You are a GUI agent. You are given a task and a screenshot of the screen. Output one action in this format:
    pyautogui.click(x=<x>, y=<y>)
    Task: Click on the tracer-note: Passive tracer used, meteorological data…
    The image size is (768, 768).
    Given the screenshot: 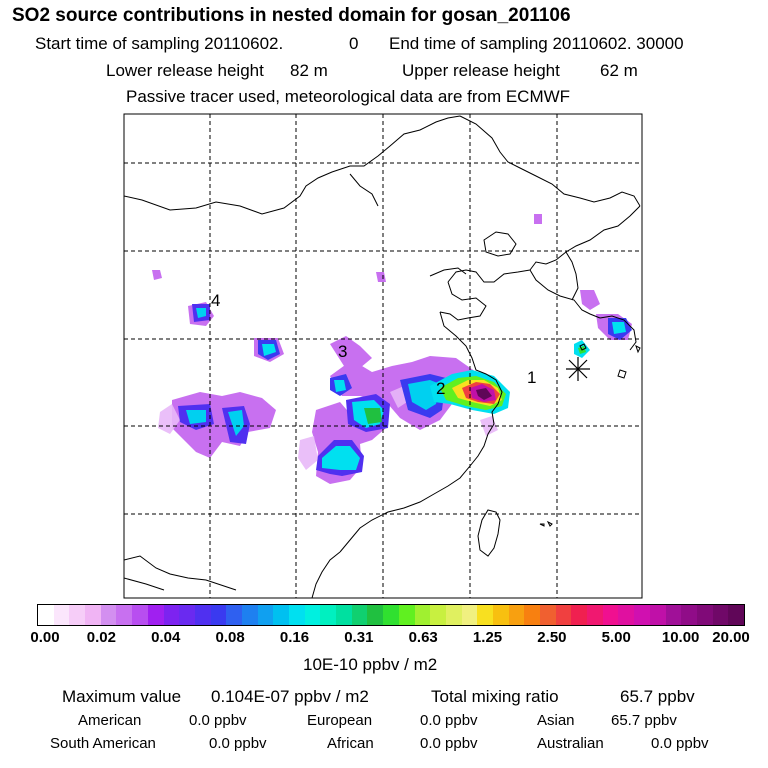 What is the action you would take?
    pyautogui.click(x=348, y=96)
    